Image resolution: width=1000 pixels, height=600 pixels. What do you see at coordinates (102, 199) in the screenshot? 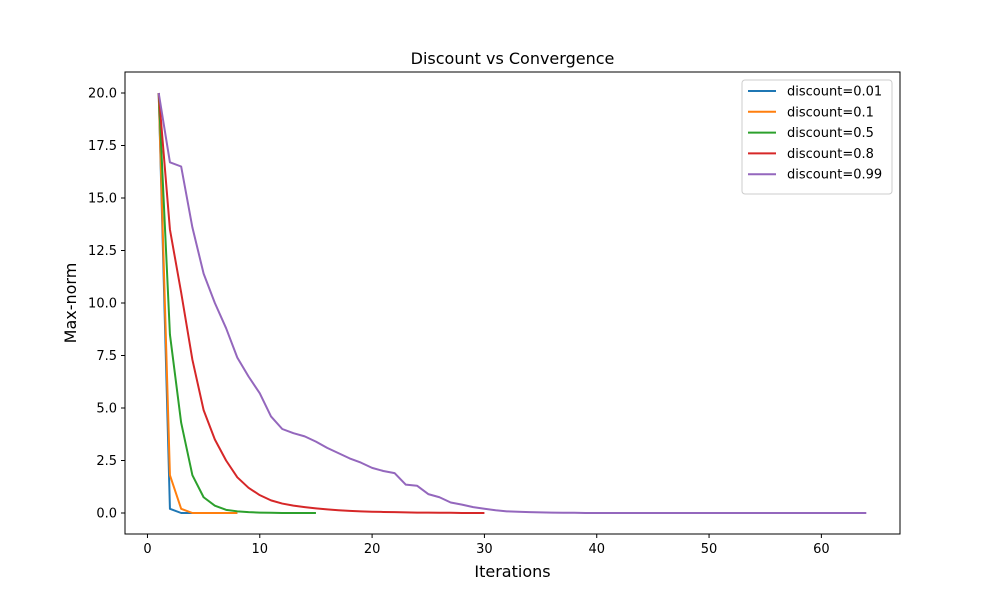
I see `y-tick-label: 15.0` at bounding box center [102, 199].